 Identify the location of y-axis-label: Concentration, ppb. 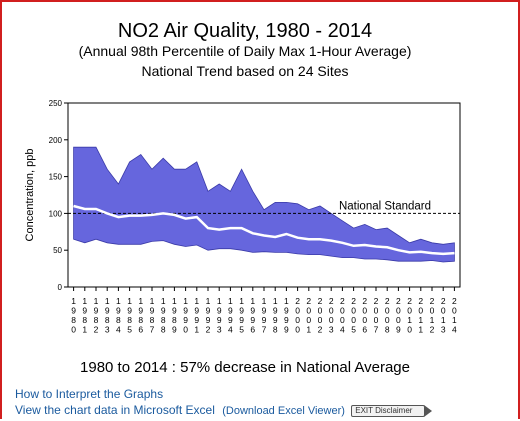
(30, 195).